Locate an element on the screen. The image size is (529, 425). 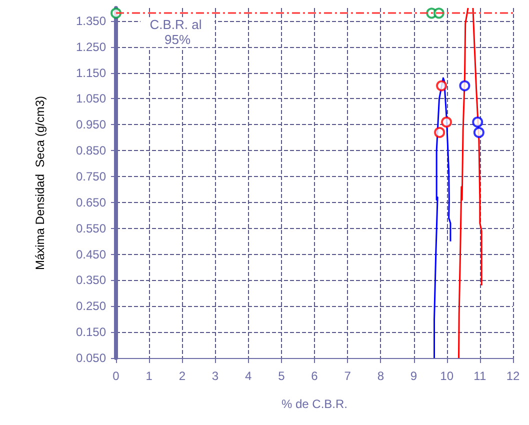
y-tick-label: 0.950 is located at coordinates (91, 125).